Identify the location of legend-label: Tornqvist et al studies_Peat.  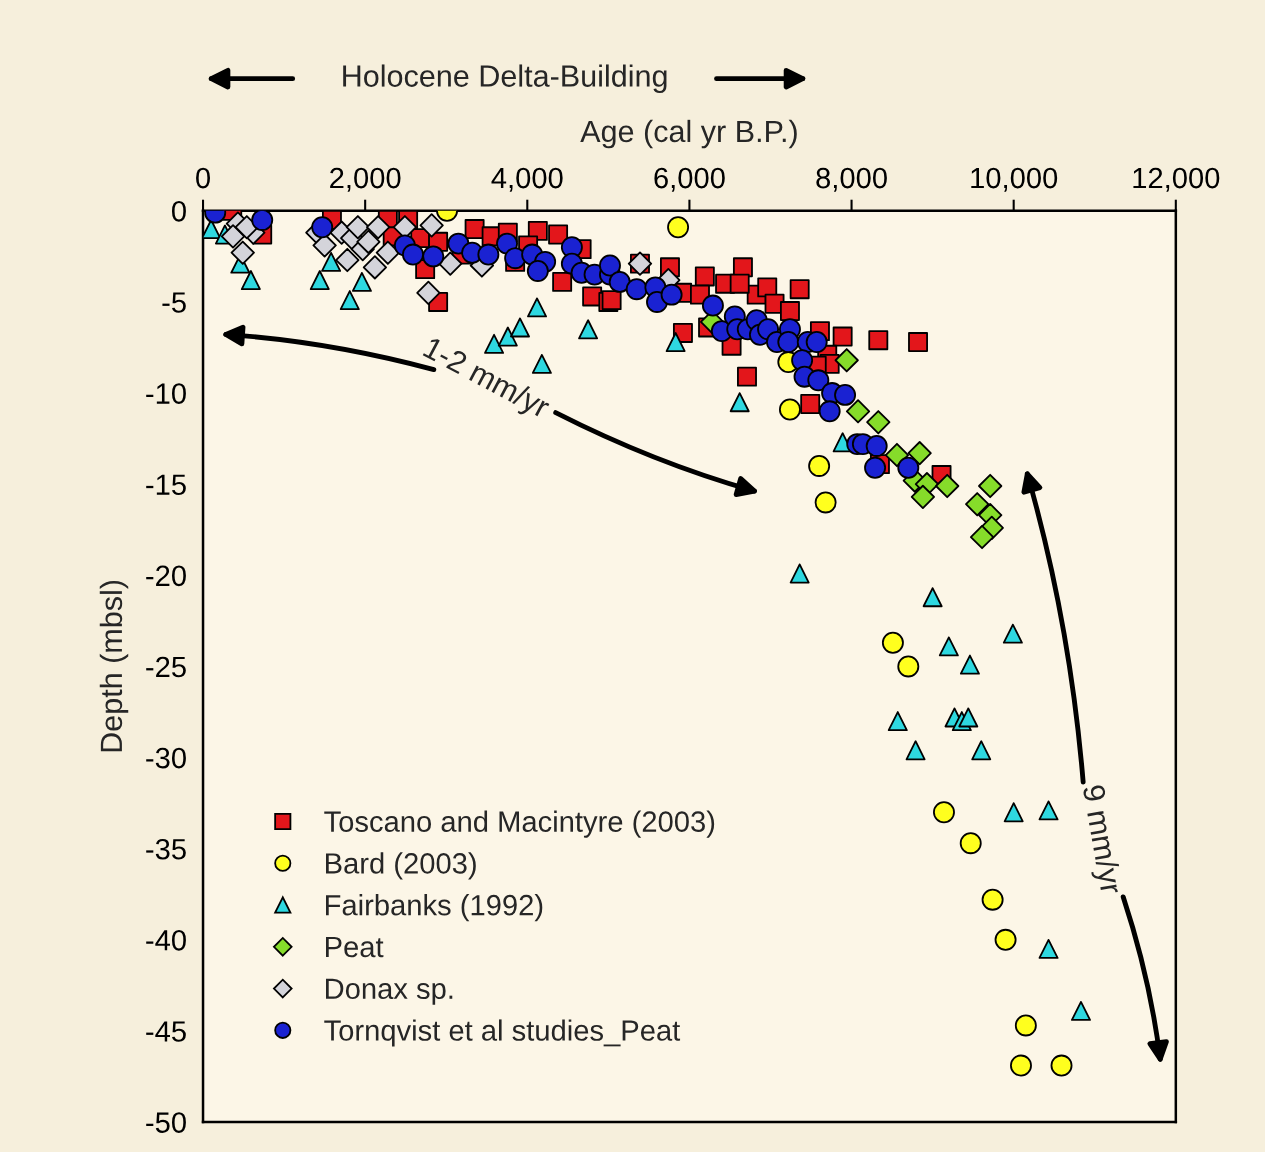
(502, 1033).